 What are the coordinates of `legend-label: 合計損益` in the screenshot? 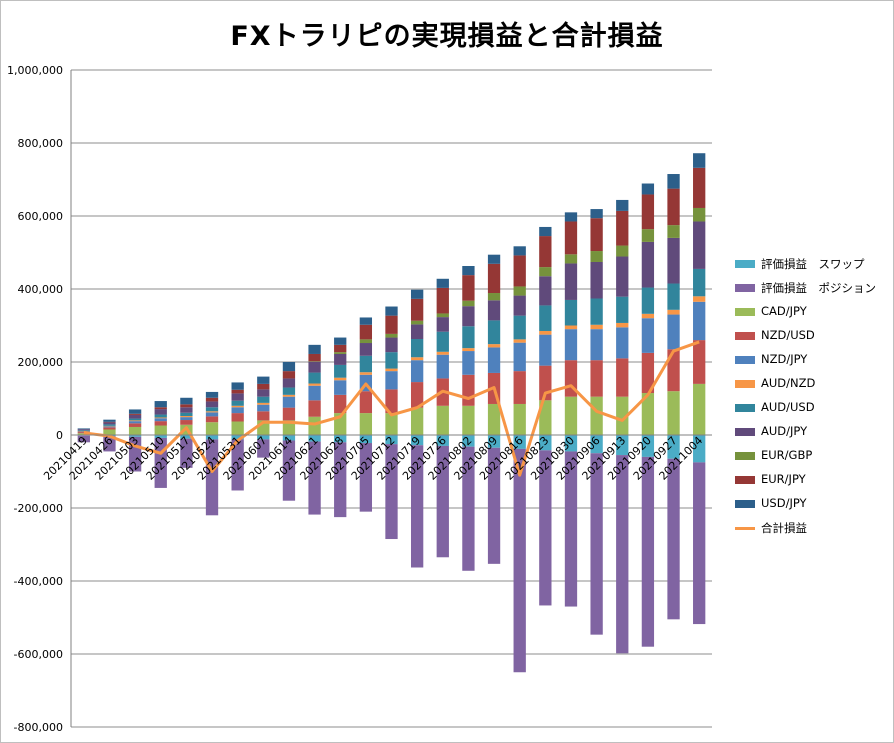 It's located at (784, 528).